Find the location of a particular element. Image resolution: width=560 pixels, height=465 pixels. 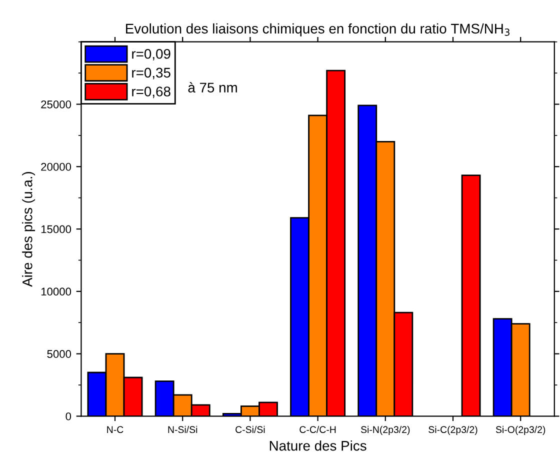

y-tick-label: 5000 is located at coordinates (59, 354).